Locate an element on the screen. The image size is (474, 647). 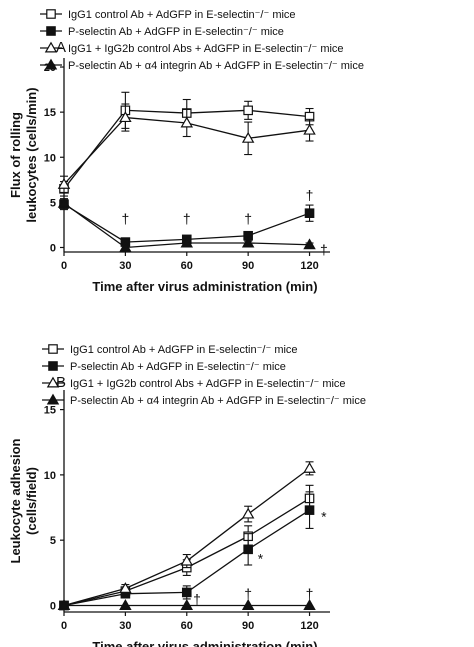
series-line is located at coordinates (186, 537).